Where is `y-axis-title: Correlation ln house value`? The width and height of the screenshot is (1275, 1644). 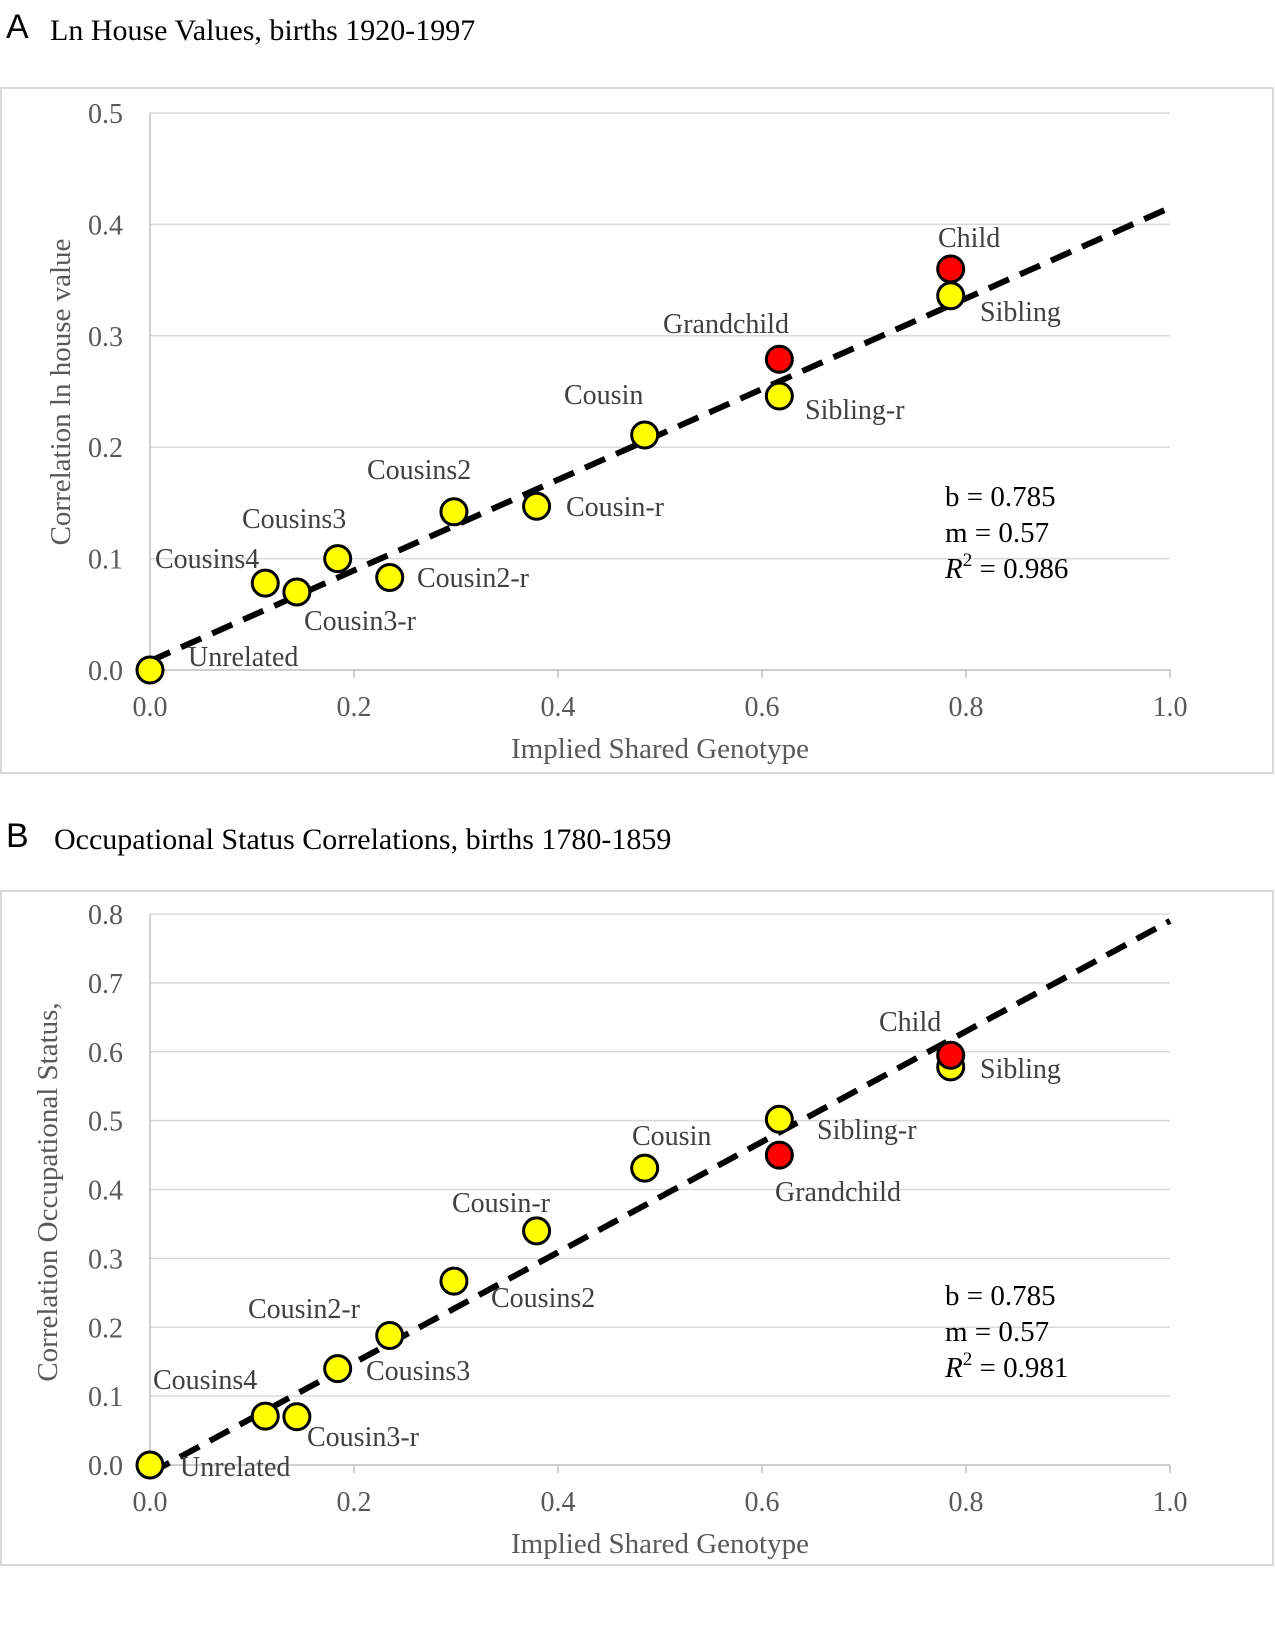
y-axis-title: Correlation ln house value is located at coordinates (61, 392).